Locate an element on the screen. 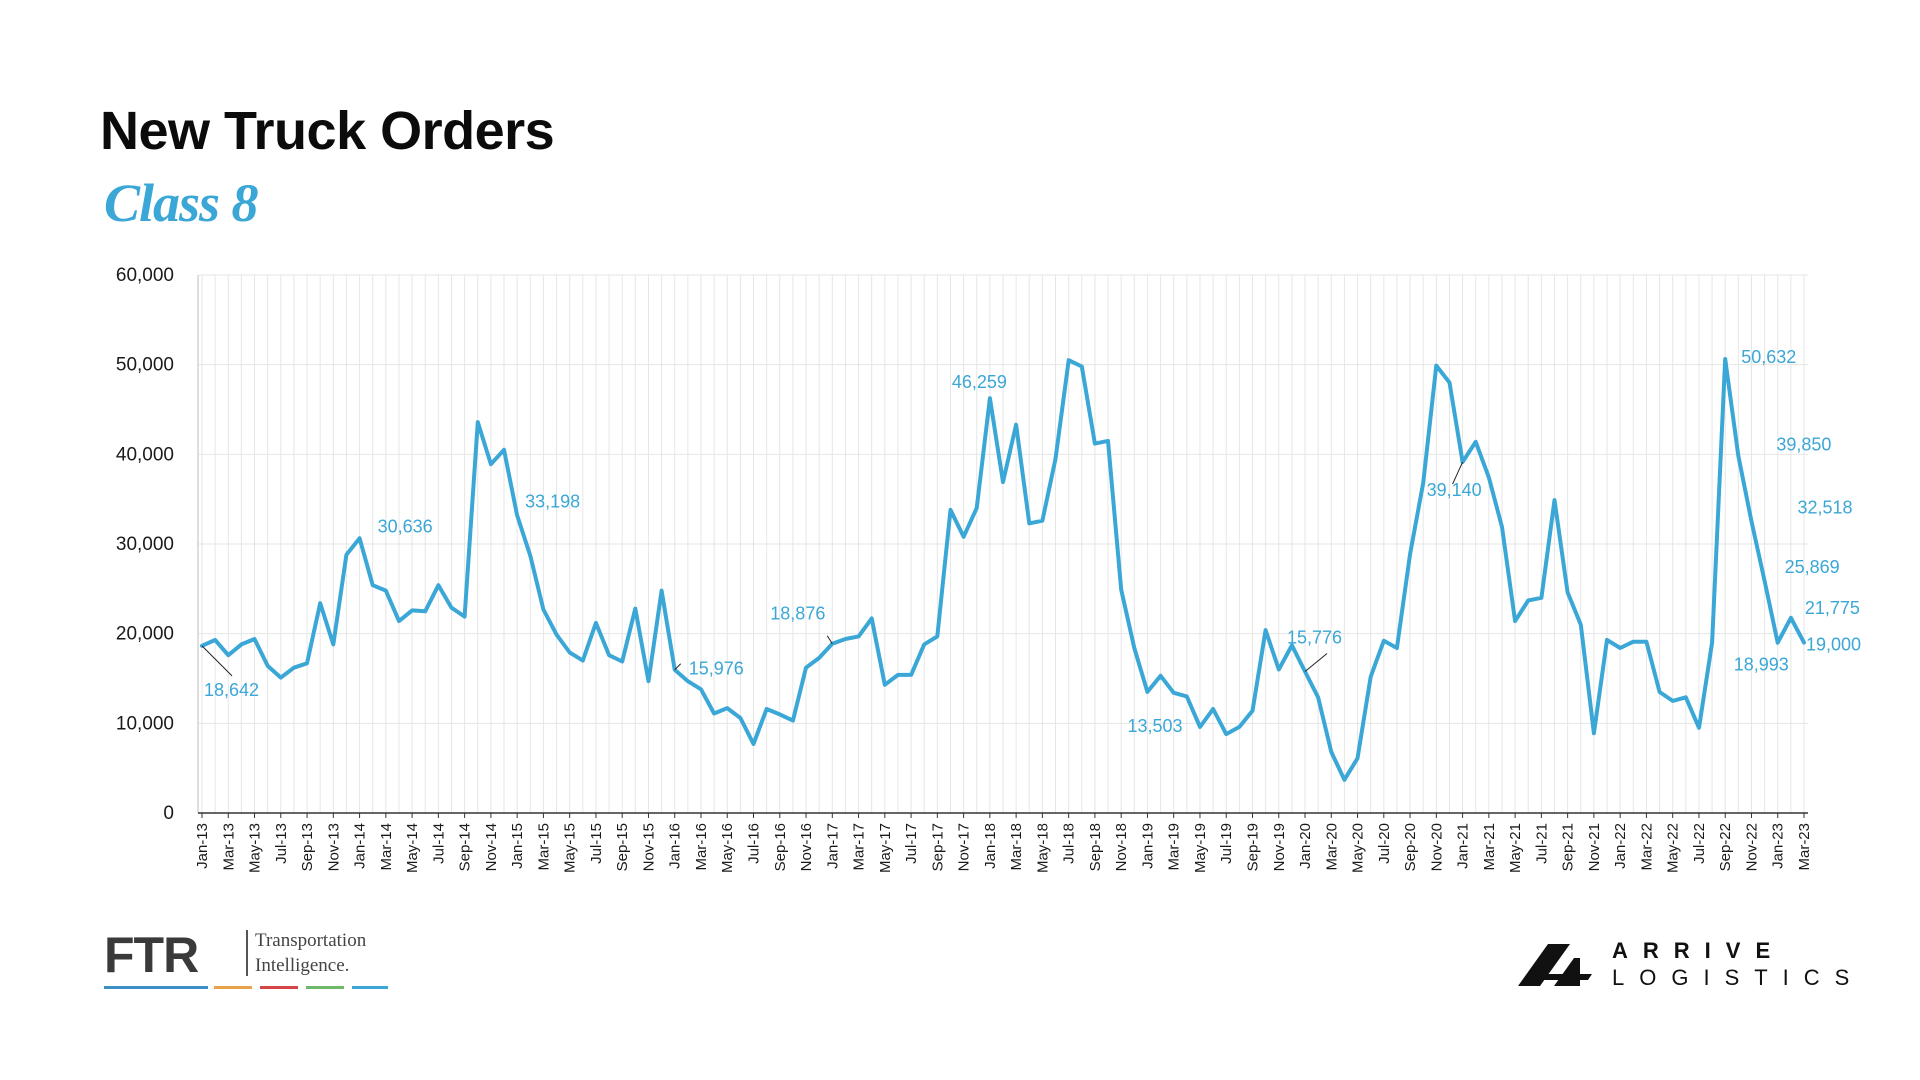  x-tick-label: Jan-20 is located at coordinates (1305, 846).